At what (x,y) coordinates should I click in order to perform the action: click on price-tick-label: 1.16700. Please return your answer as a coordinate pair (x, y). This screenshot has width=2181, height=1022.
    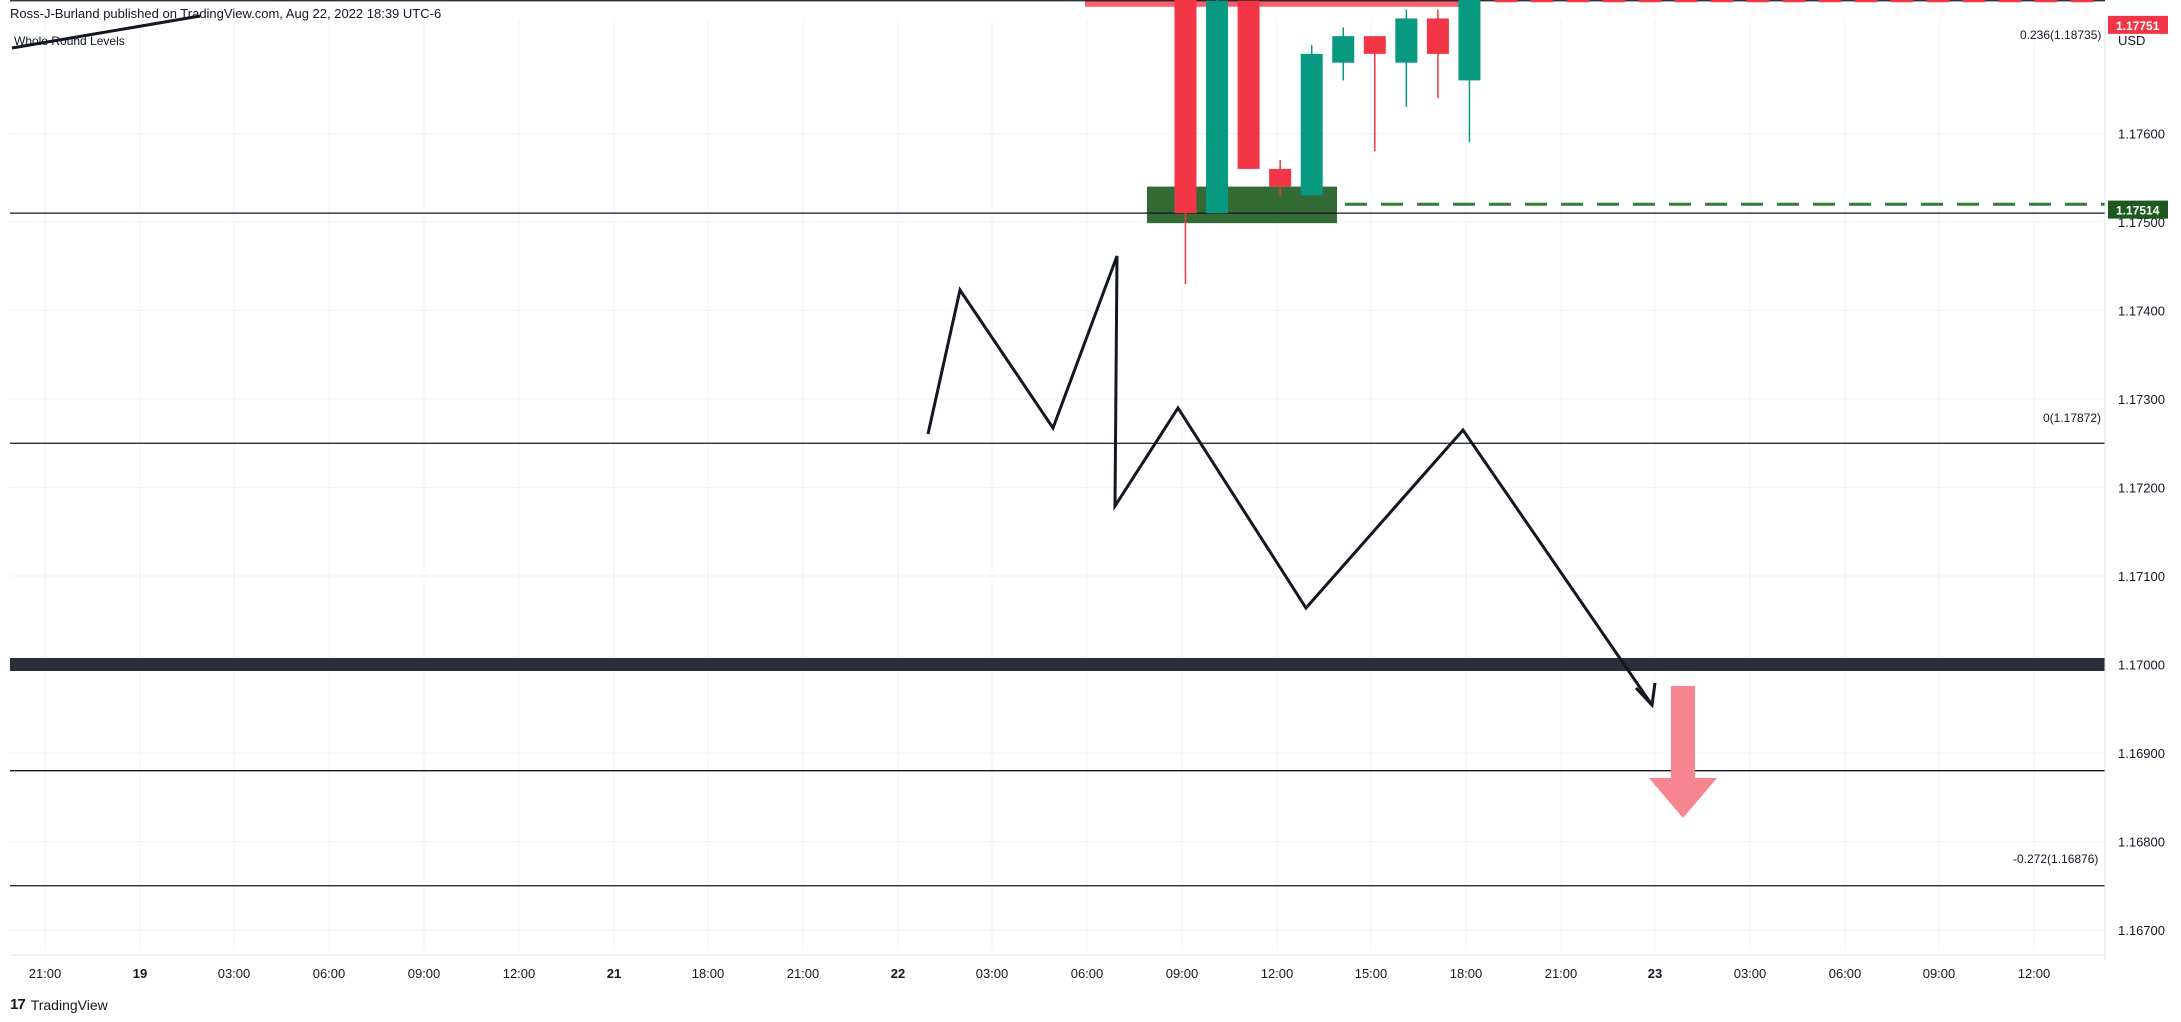
    Looking at the image, I should click on (2141, 930).